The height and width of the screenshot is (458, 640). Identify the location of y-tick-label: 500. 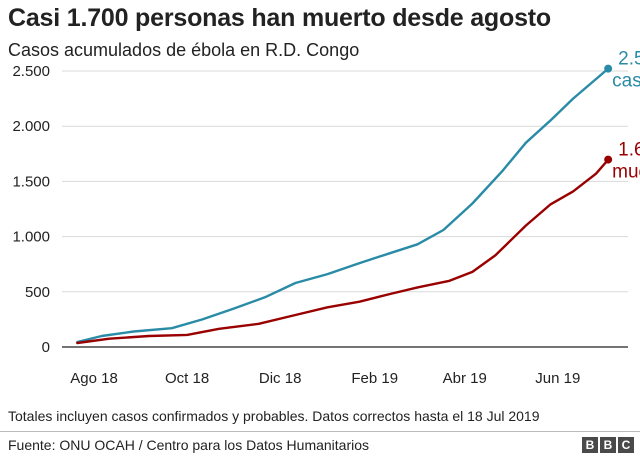
(37, 292).